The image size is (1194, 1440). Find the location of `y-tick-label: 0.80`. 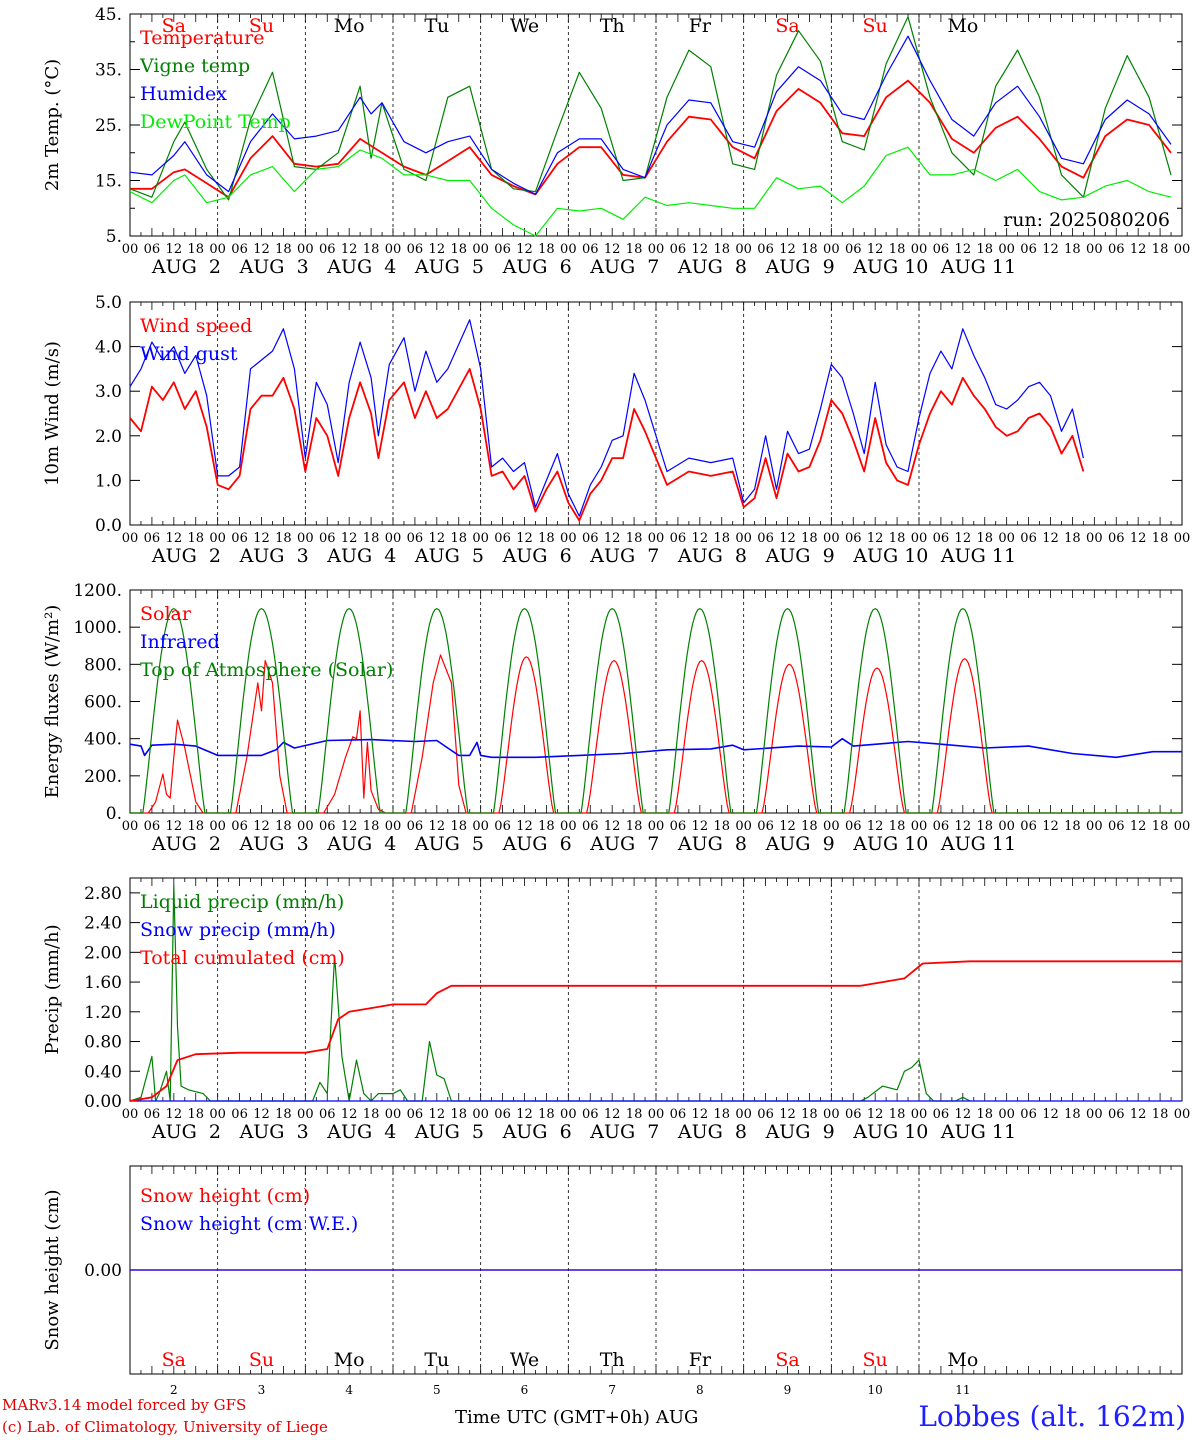

y-tick-label: 0.80 is located at coordinates (103, 1043).